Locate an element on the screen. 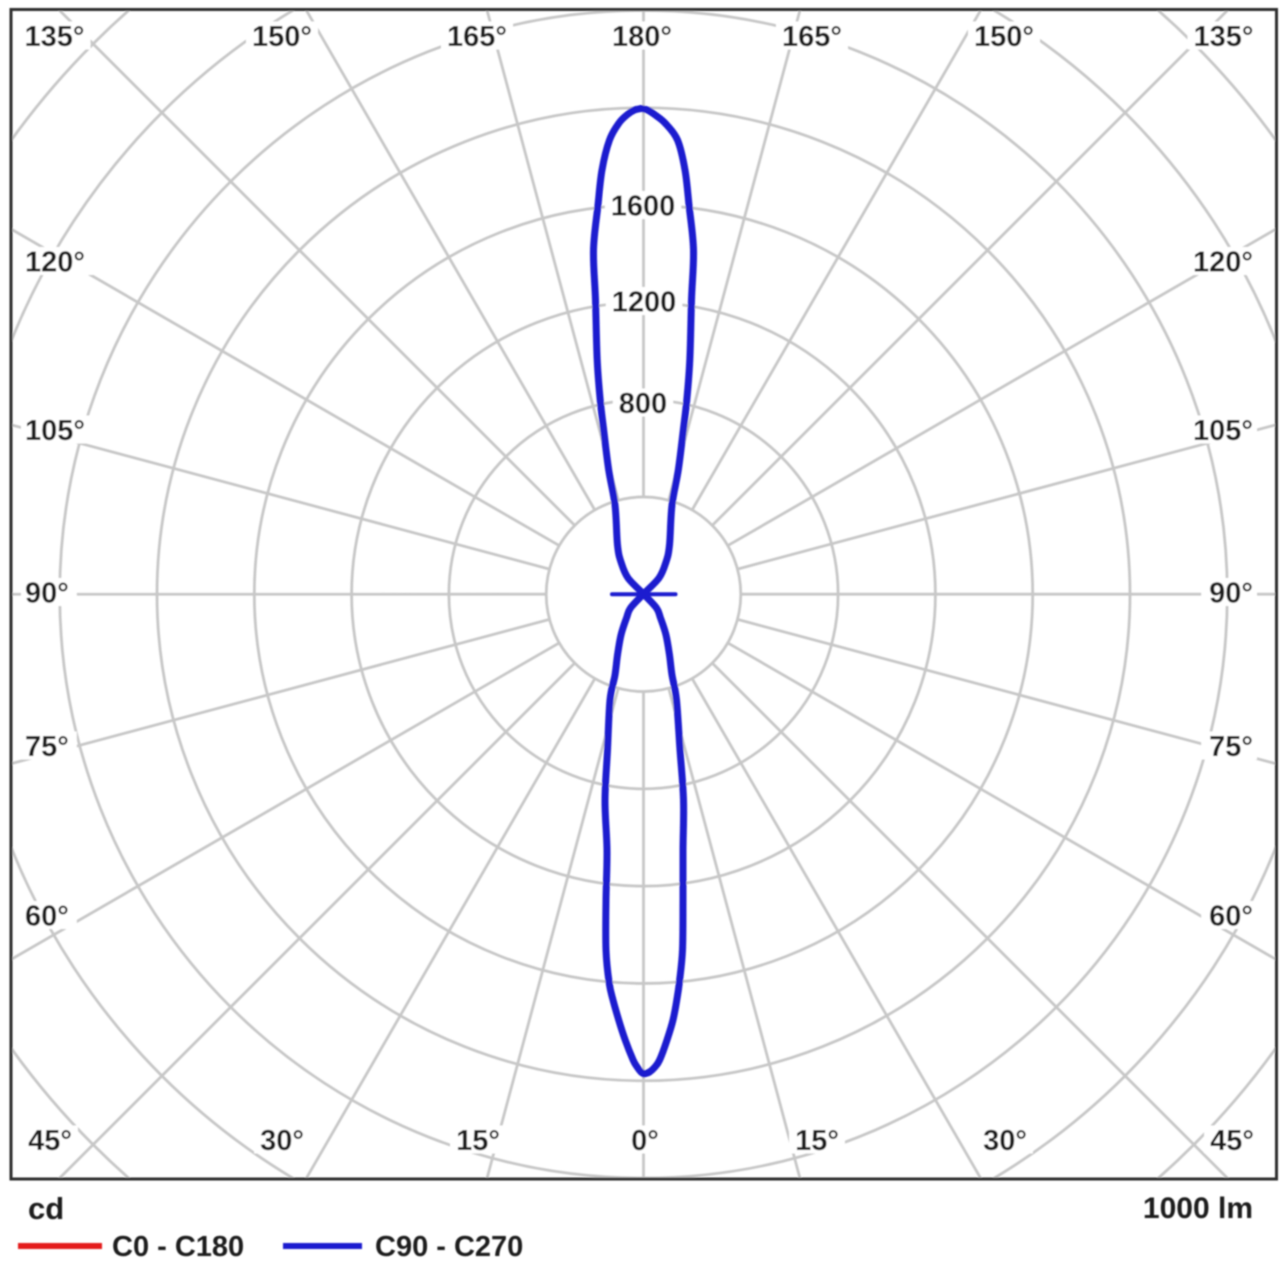  svg-text: cd is located at coordinates (46, 1208).